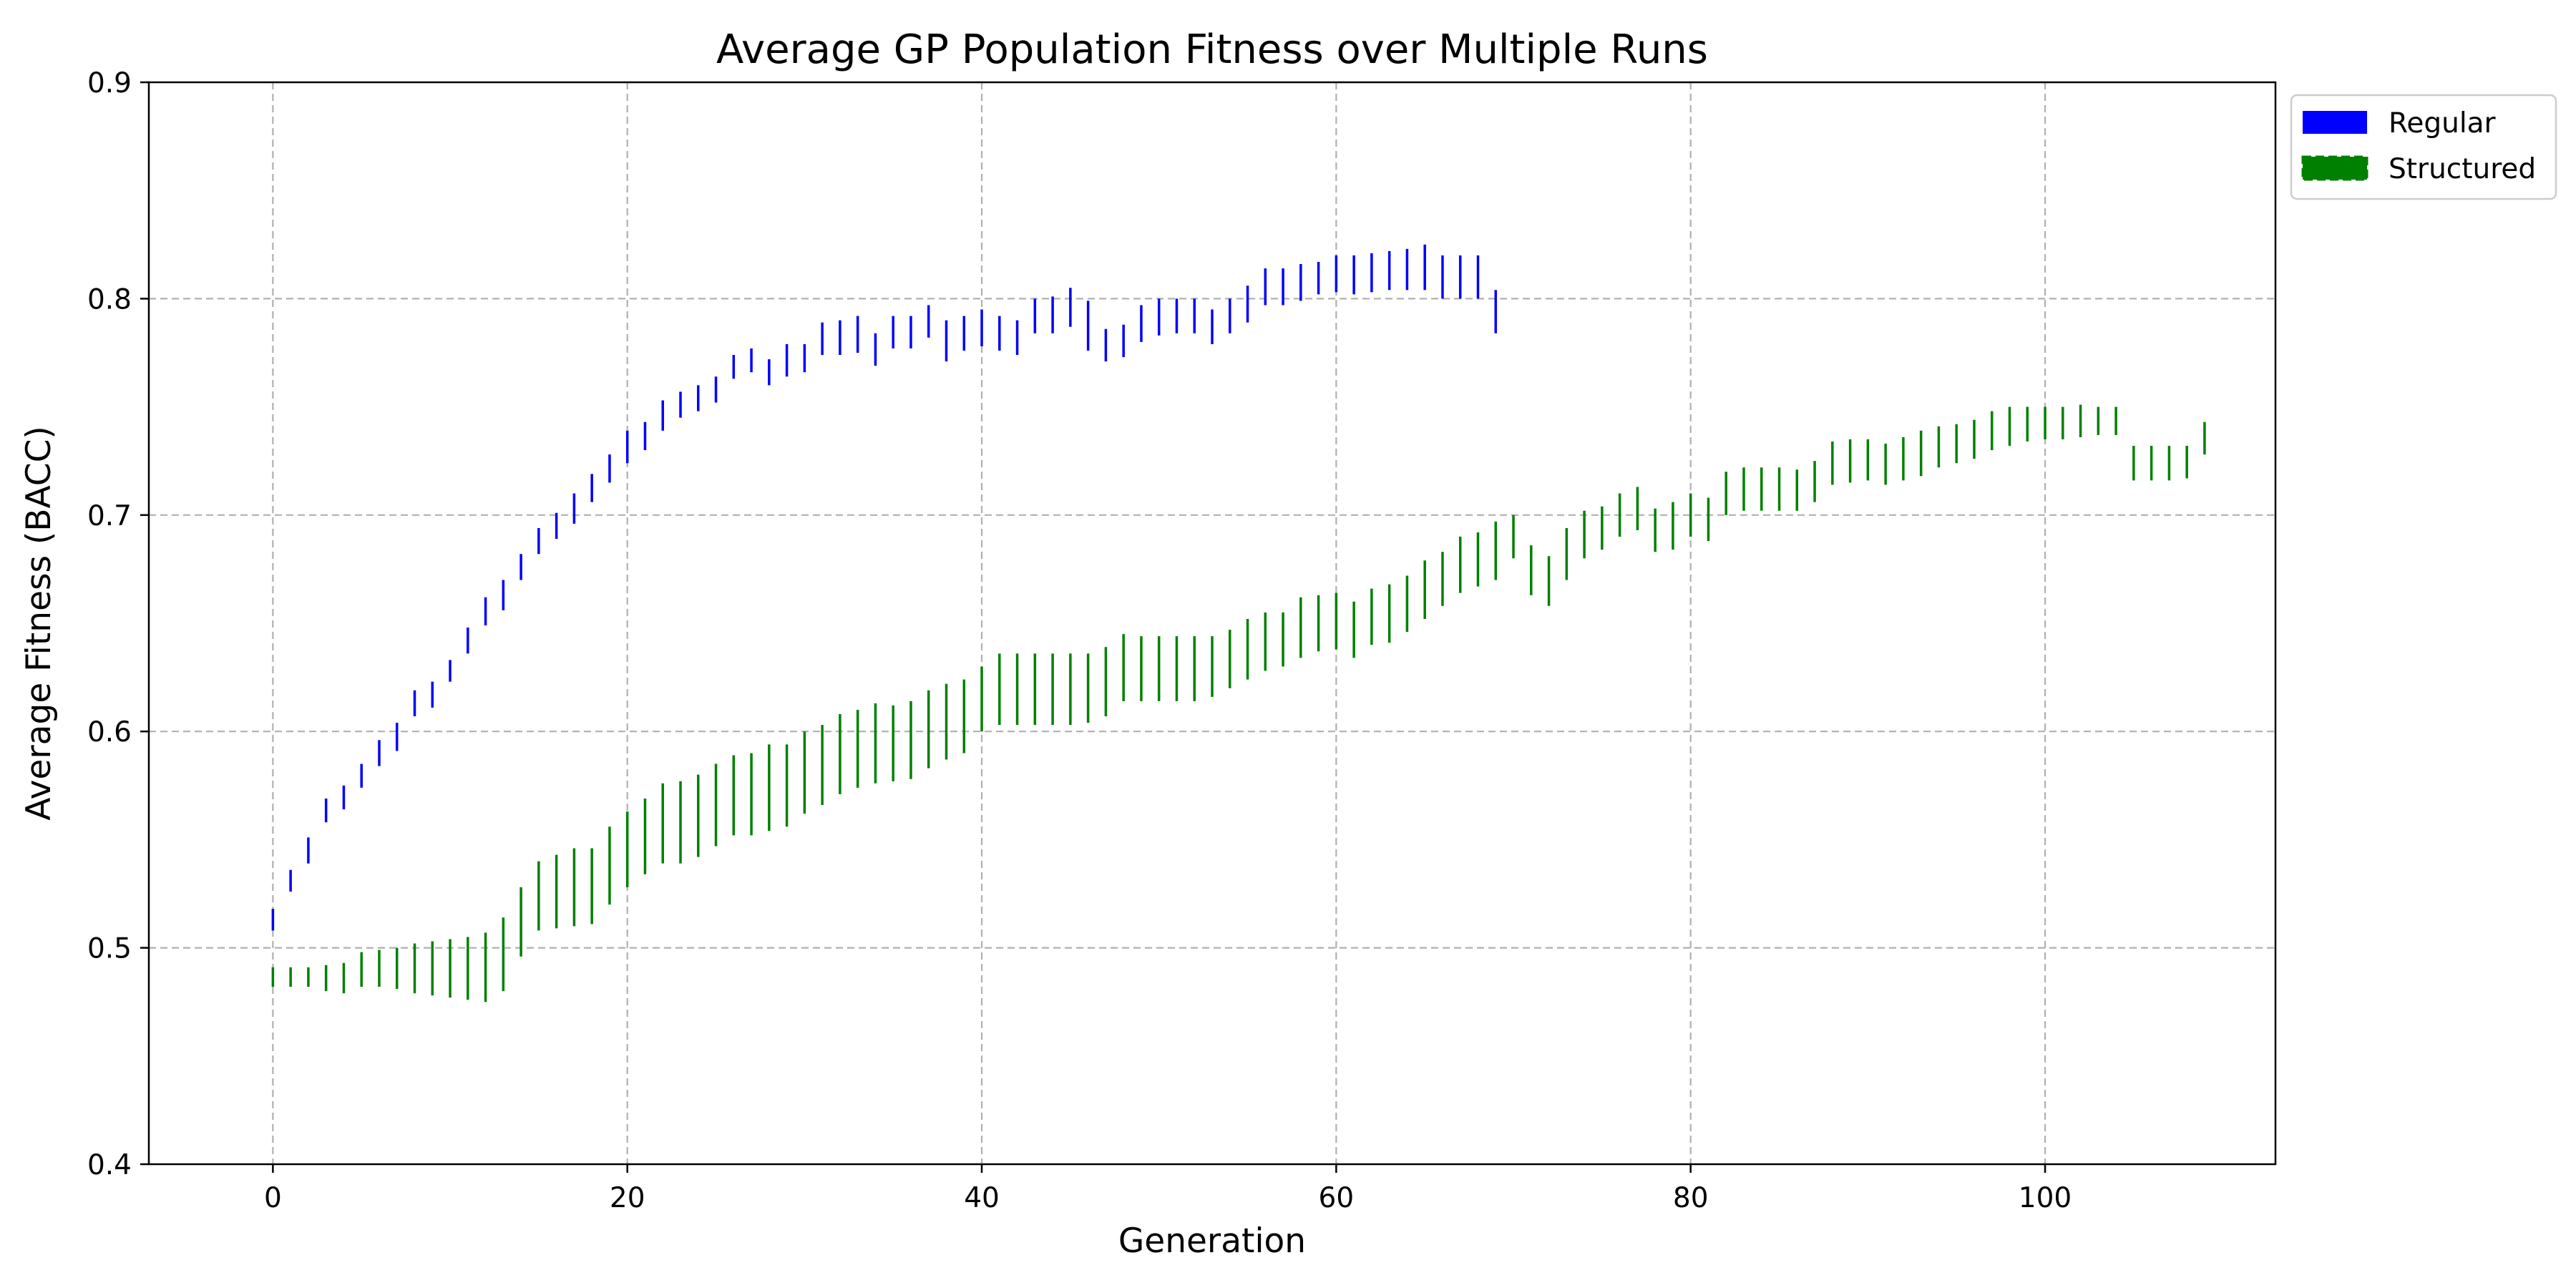  What do you see at coordinates (39, 623) in the screenshot?
I see `y-axis-label: Average Fitness (BACC)` at bounding box center [39, 623].